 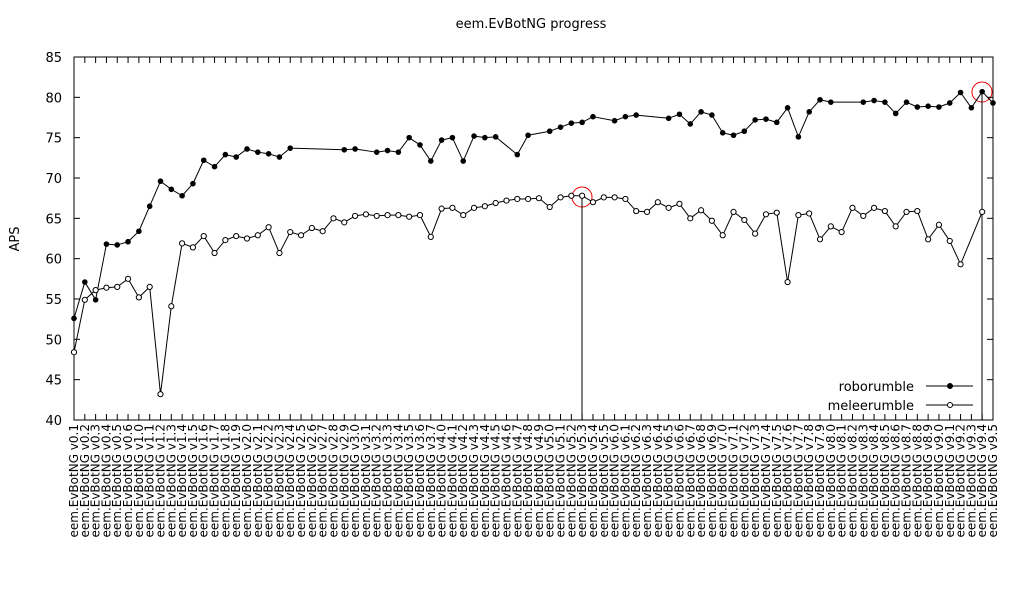 I want to click on x-tick-label: eem.EvBotNG v4.9, so click(x=539, y=481).